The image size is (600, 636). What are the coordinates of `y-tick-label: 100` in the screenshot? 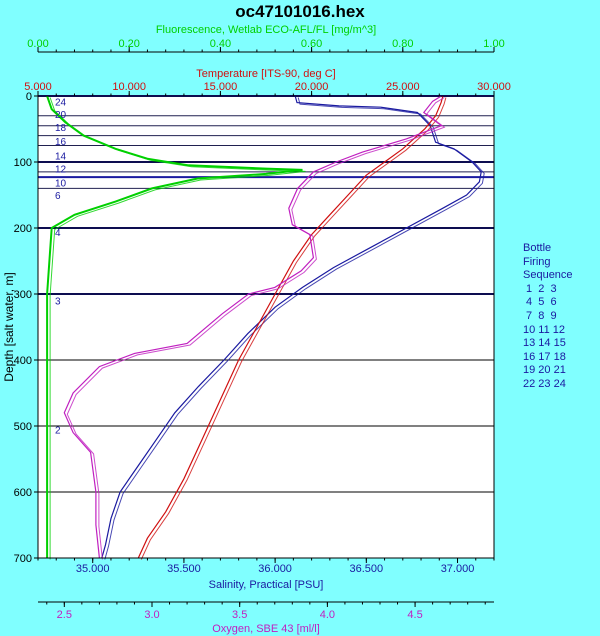 It's located at (23, 163).